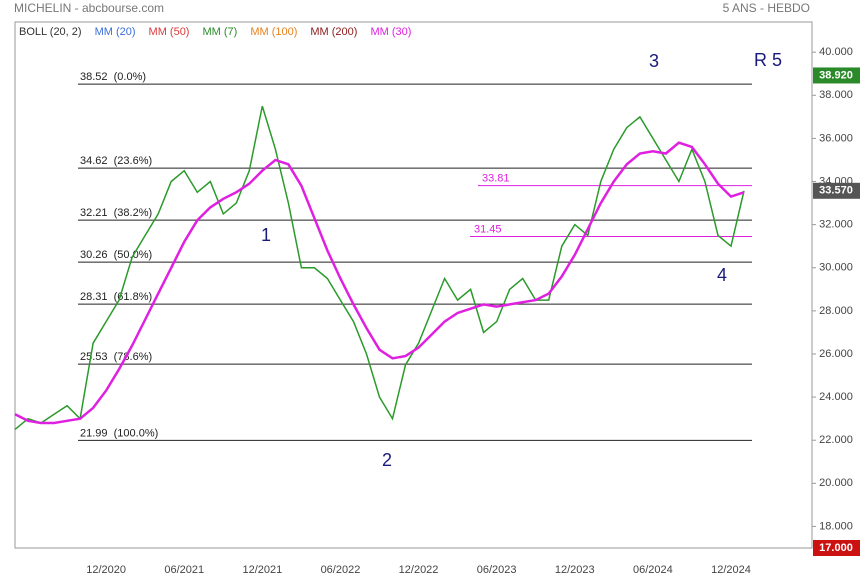 The height and width of the screenshot is (585, 860). Describe the element at coordinates (836, 440) in the screenshot. I see `y-tick-label: 22.000` at that location.